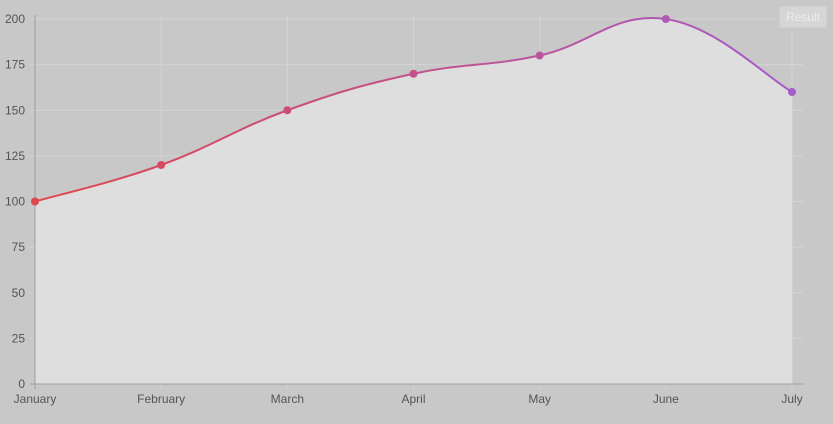  What do you see at coordinates (35, 399) in the screenshot?
I see `x-tick-label: January` at bounding box center [35, 399].